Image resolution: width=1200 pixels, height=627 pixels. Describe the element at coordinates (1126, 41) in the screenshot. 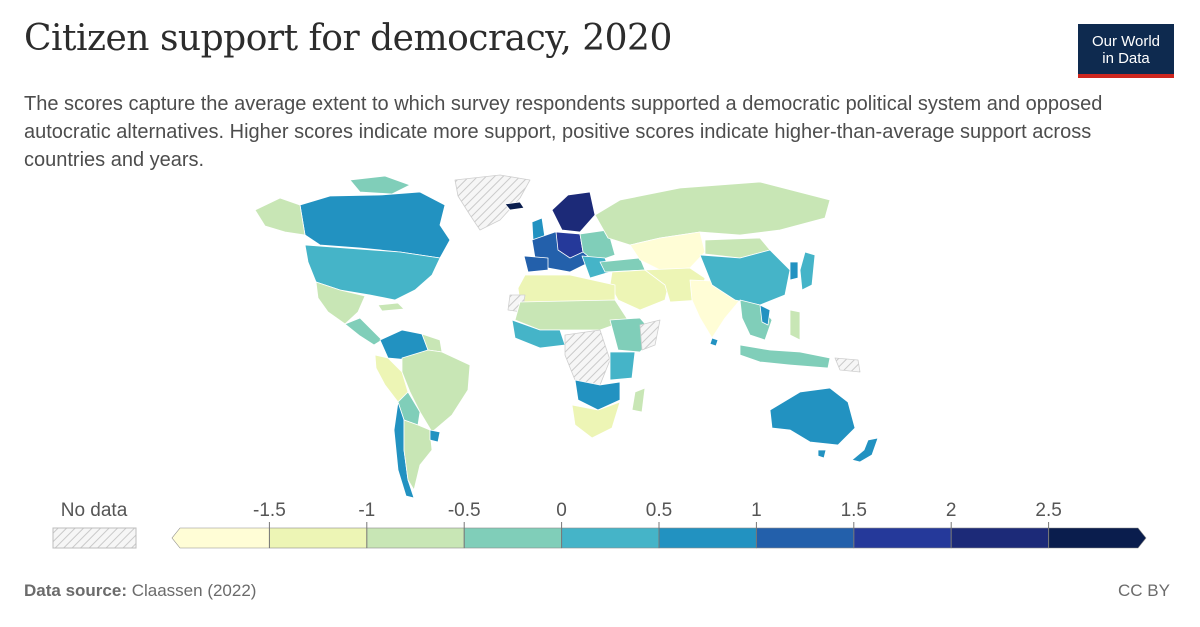

I see `logo-line-1: Our World` at that location.